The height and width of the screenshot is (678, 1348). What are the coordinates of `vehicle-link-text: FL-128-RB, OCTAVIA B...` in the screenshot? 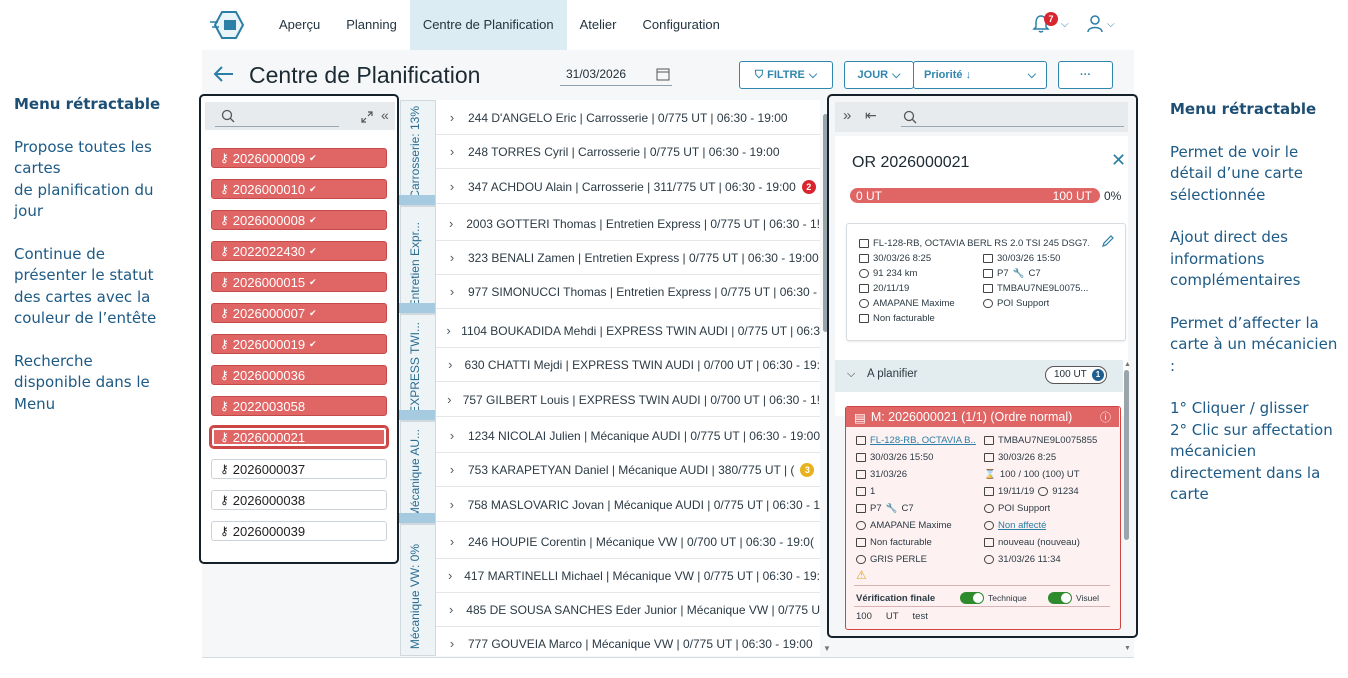 It's located at (923, 440).